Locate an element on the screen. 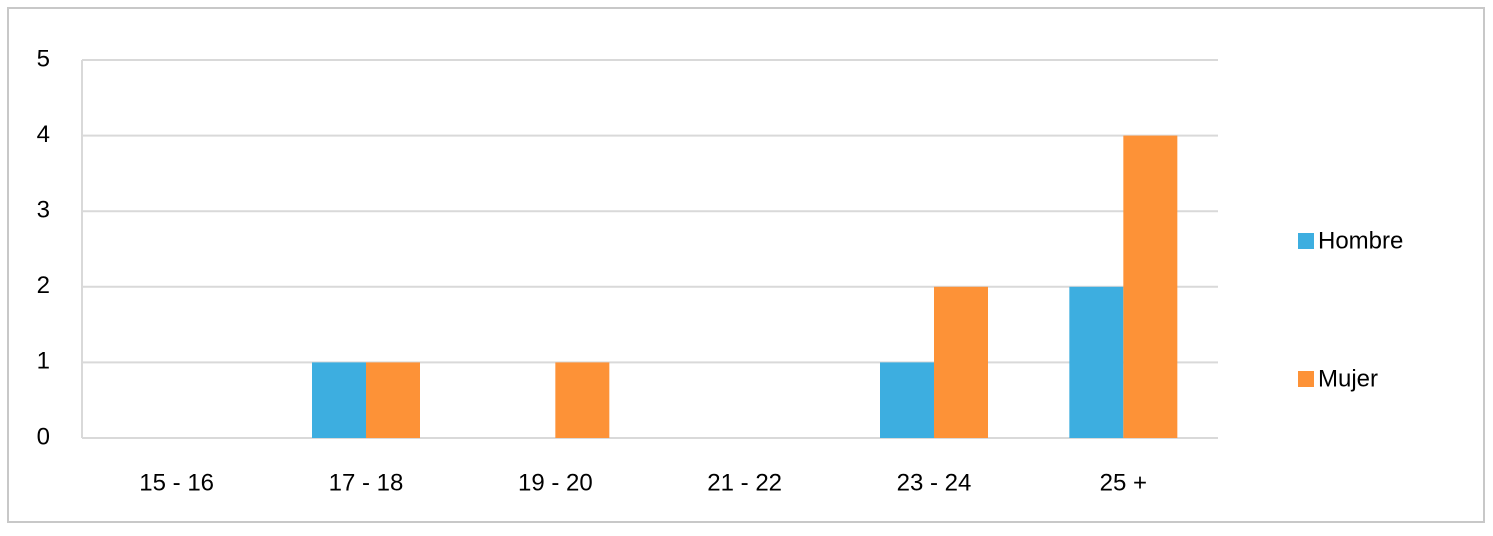  y-tick-label: 0 is located at coordinates (43, 436).